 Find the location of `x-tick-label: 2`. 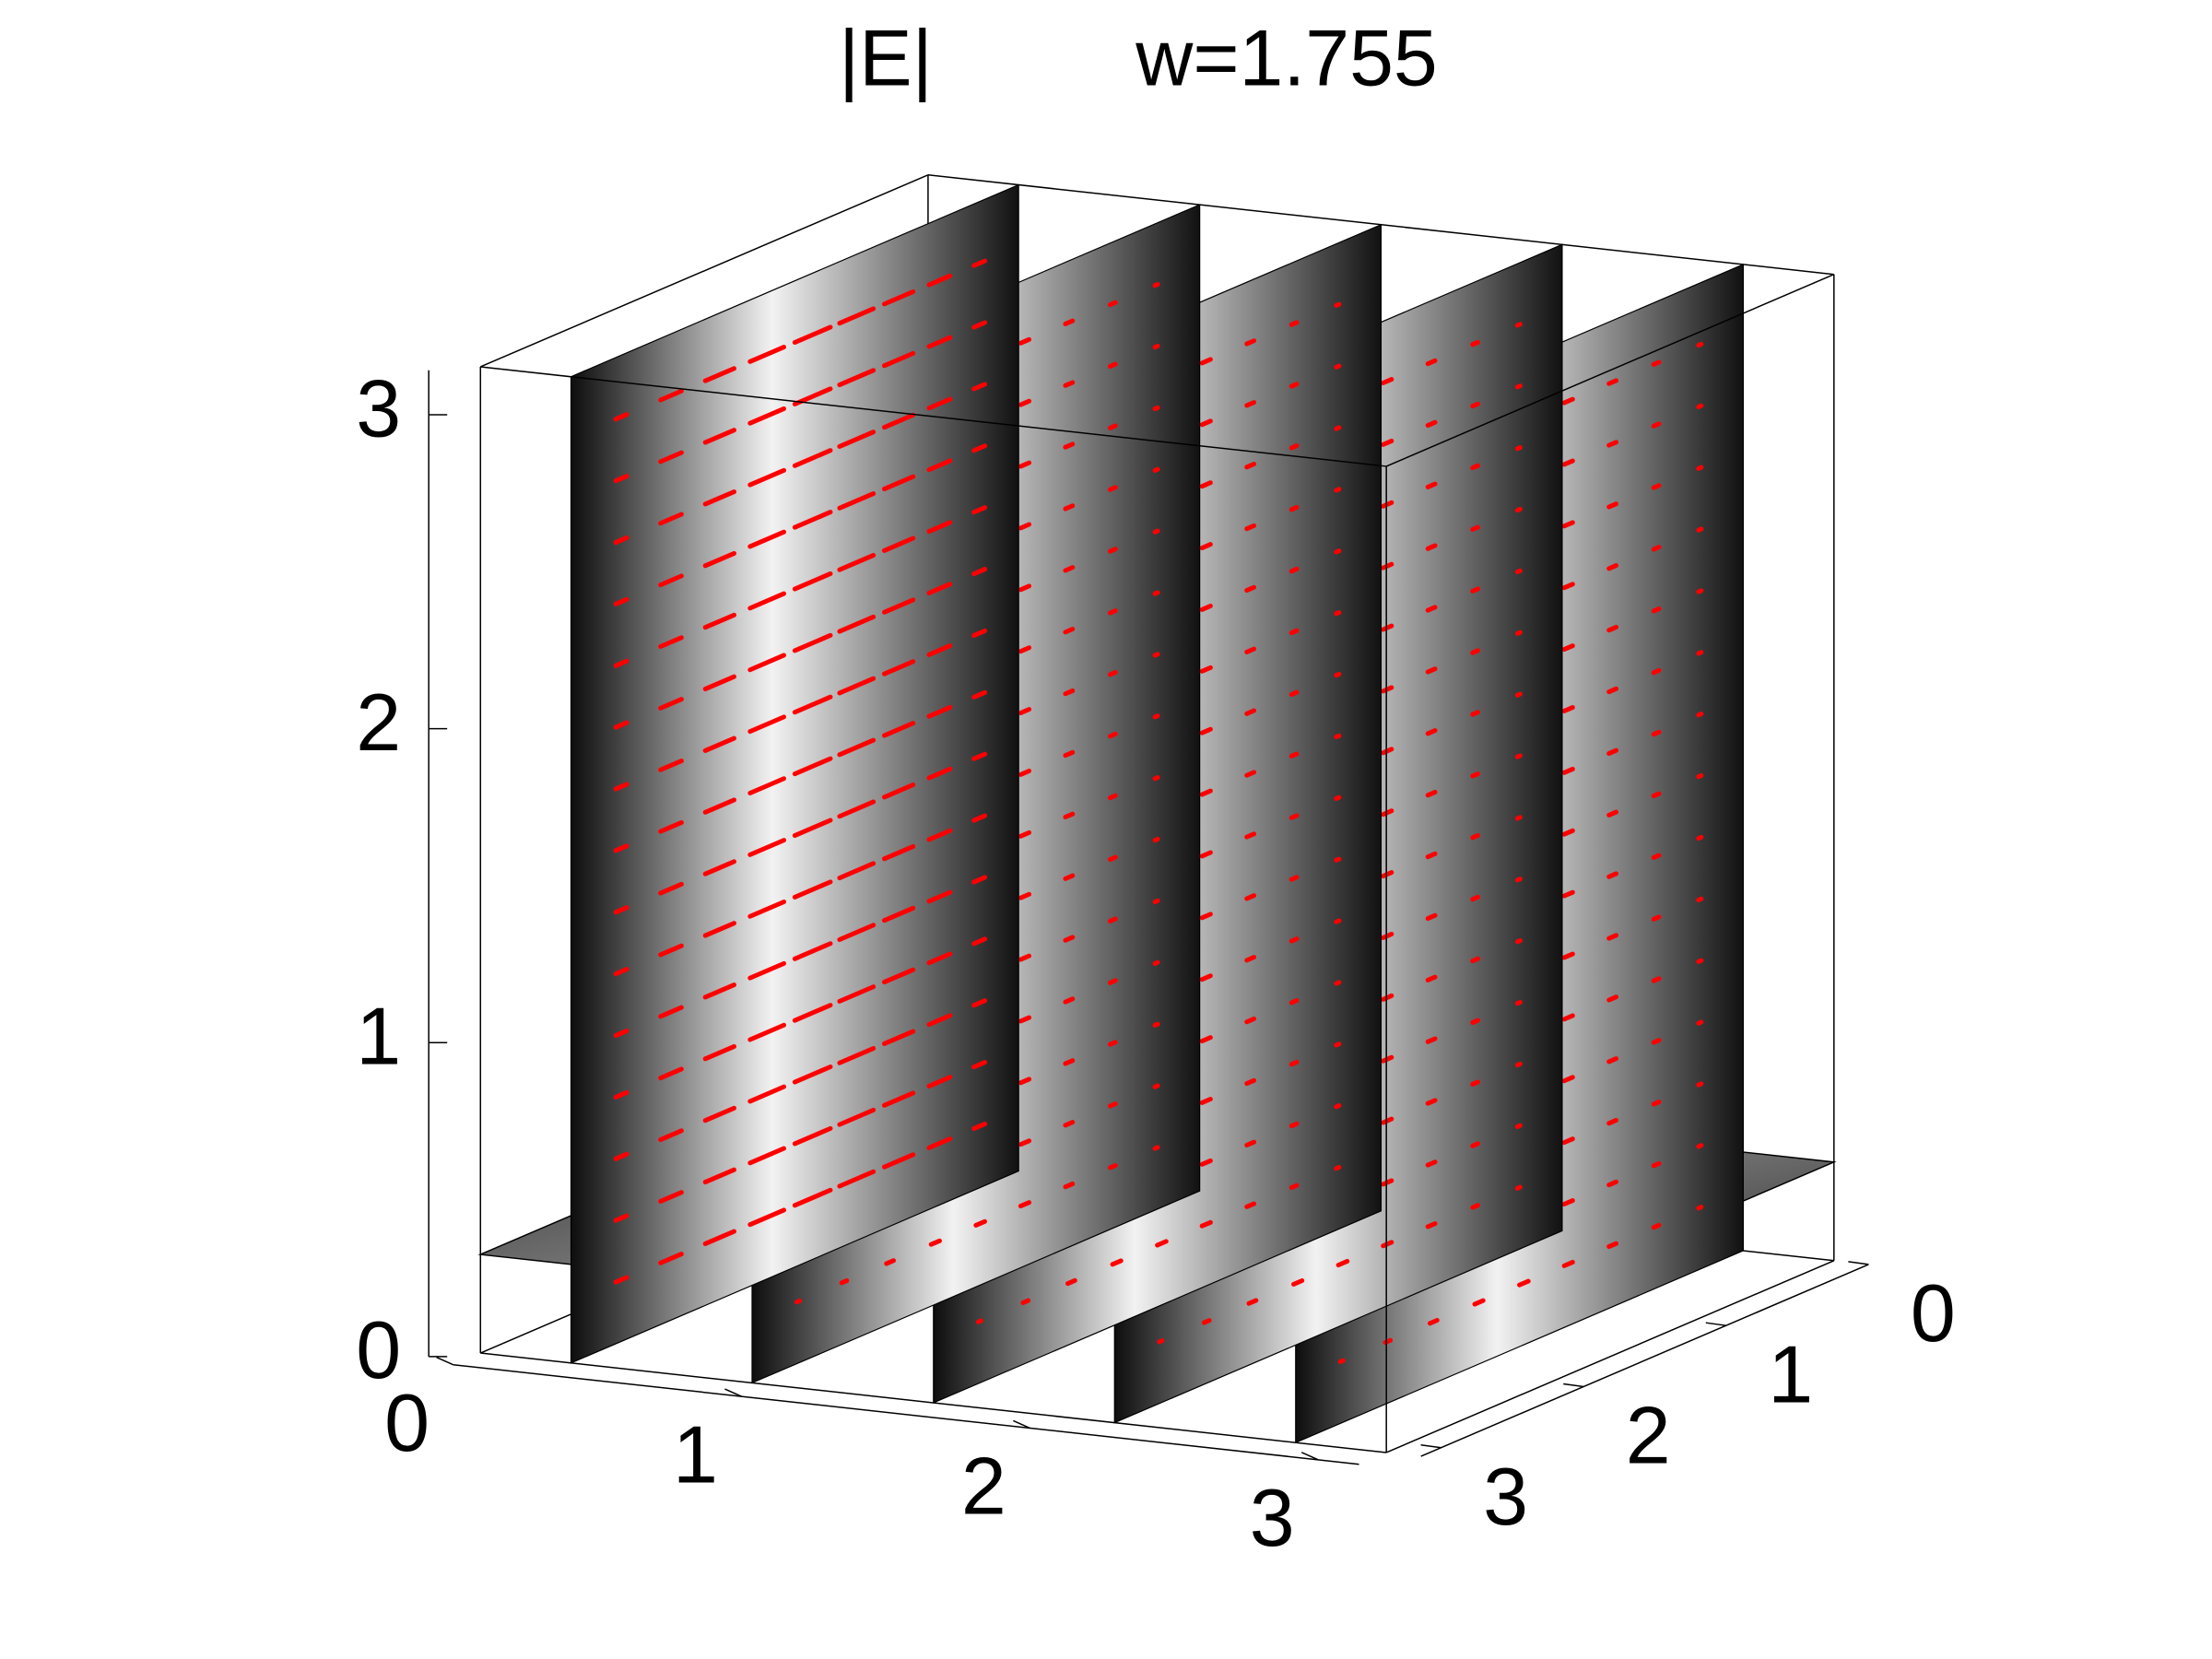

x-tick-label: 2 is located at coordinates (983, 1486).